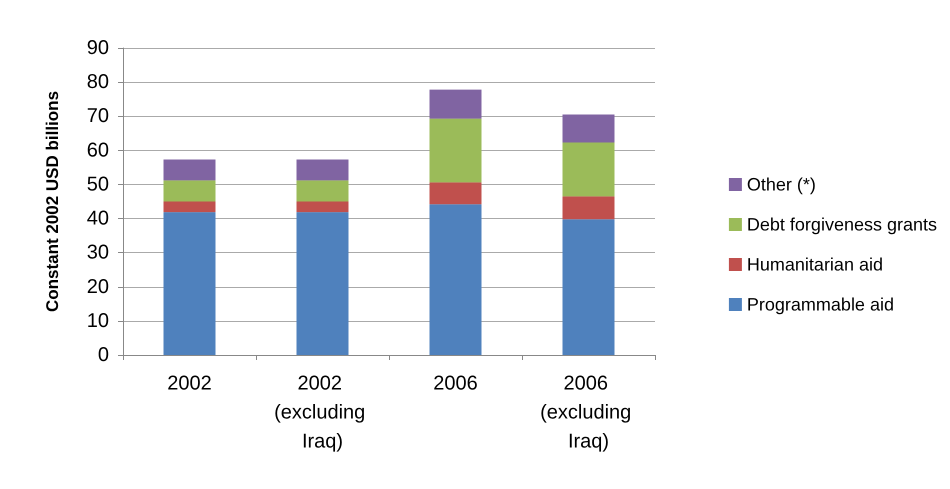  I want to click on y-tick-label: 20, so click(97, 287).